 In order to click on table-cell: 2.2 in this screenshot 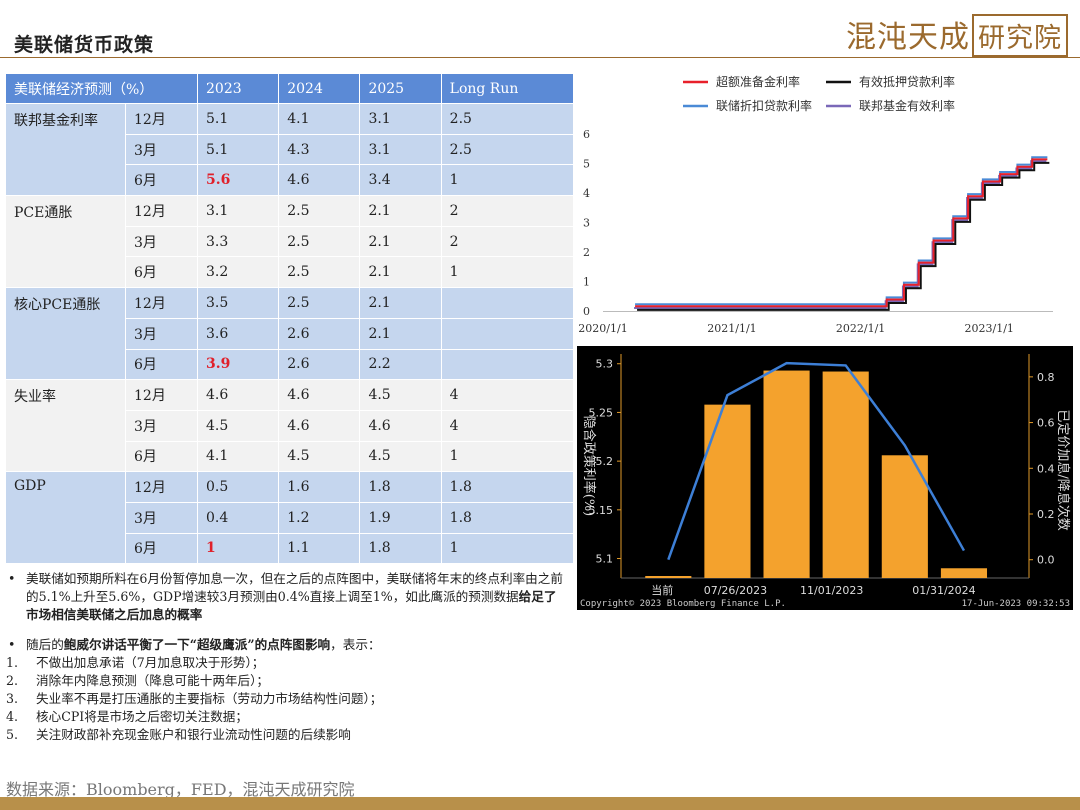, I will do `click(400, 364)`.